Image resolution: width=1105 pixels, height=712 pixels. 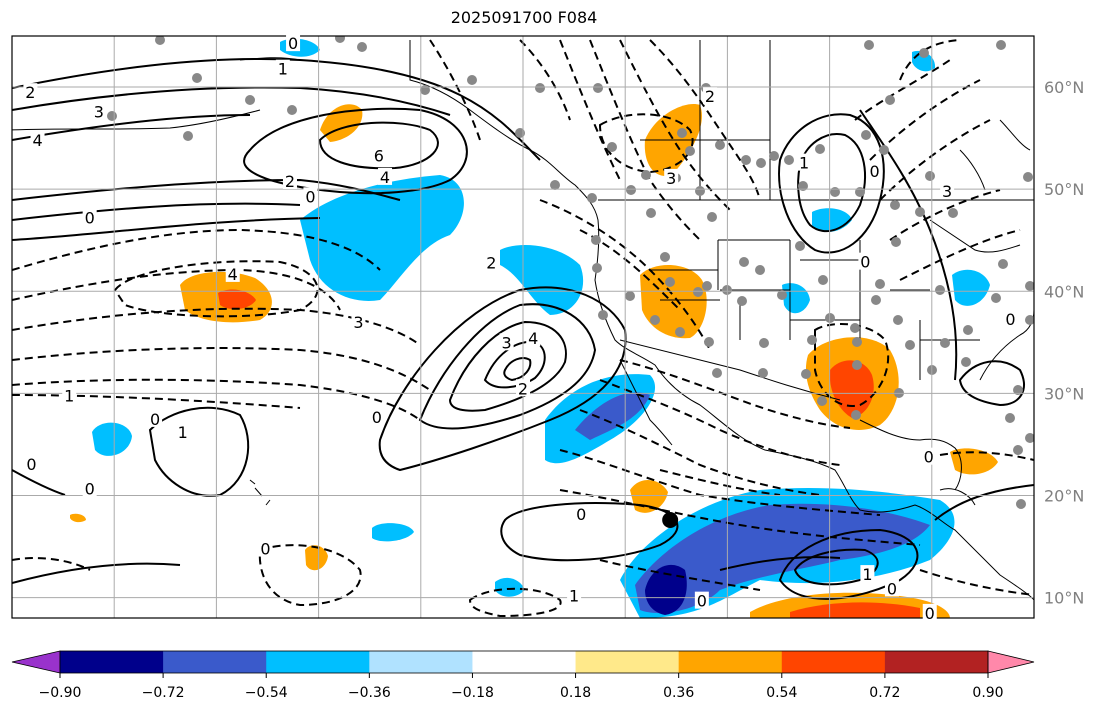 What do you see at coordinates (60, 693) in the screenshot?
I see `colorbar-tick-label: −0.90` at bounding box center [60, 693].